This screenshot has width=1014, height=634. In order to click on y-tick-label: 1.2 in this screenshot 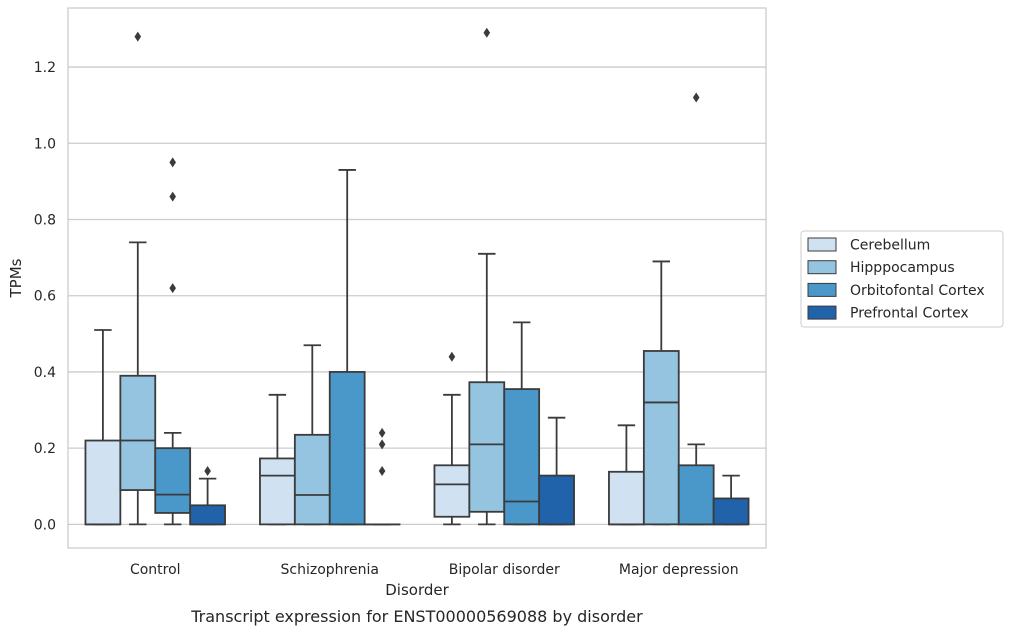, I will do `click(45, 68)`.